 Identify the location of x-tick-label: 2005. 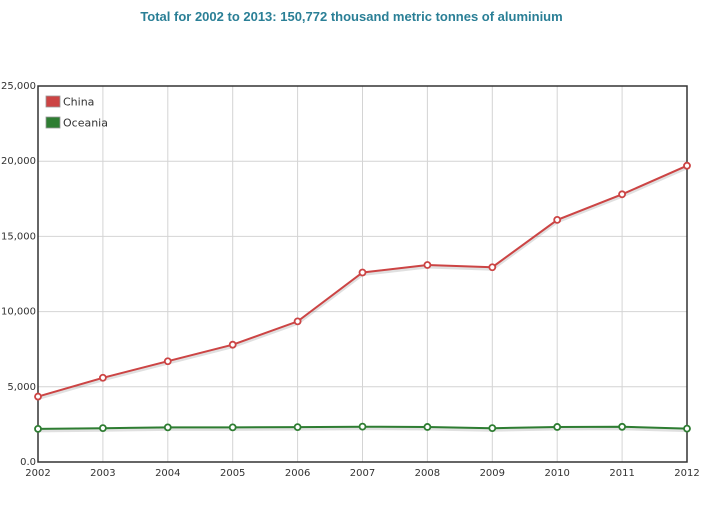
(232, 473).